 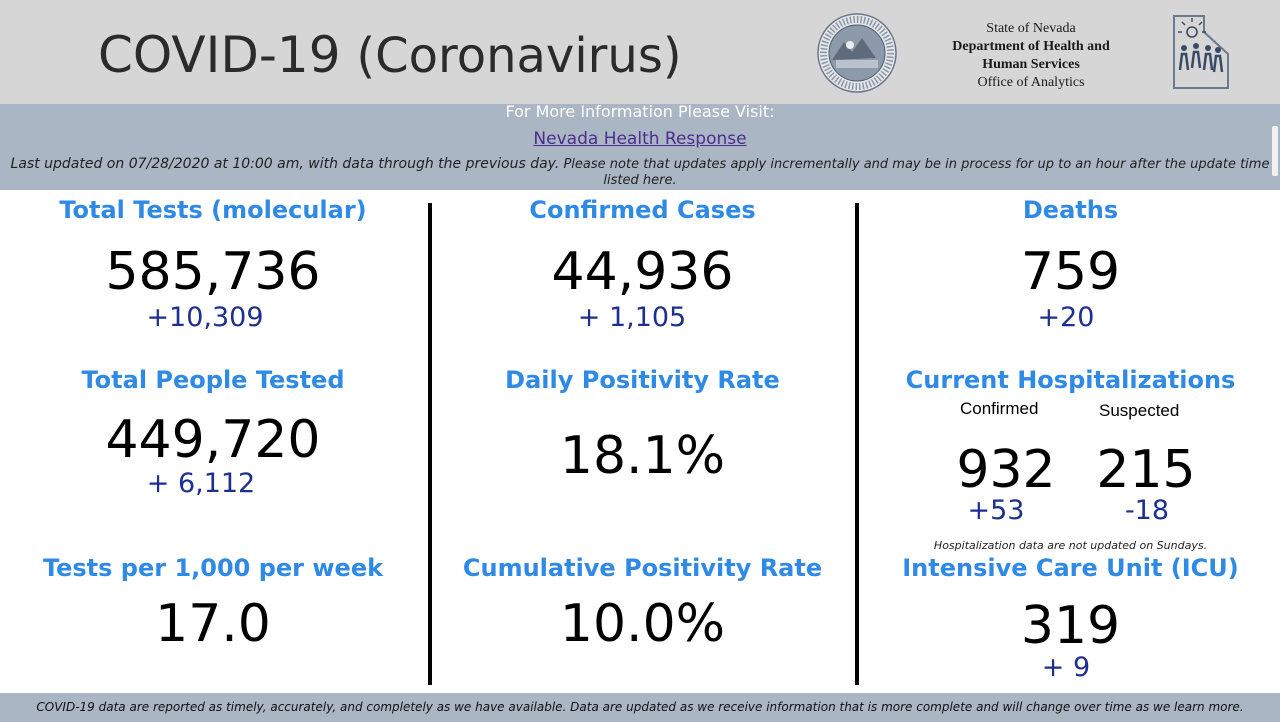 What do you see at coordinates (1139, 410) in the screenshot?
I see `hospitalizations-suspected-label: Suspected` at bounding box center [1139, 410].